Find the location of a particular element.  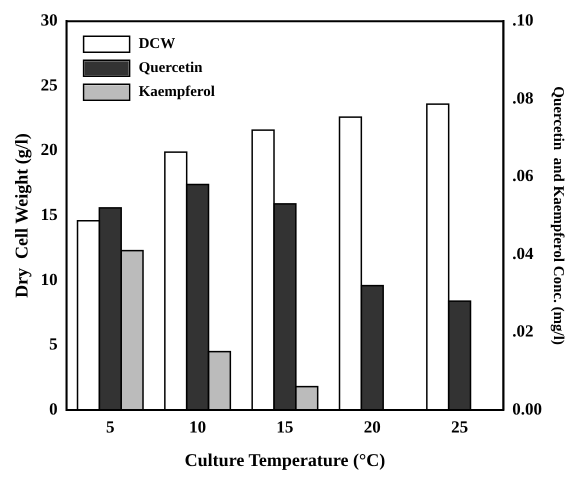

legend-label: DCW is located at coordinates (157, 44).